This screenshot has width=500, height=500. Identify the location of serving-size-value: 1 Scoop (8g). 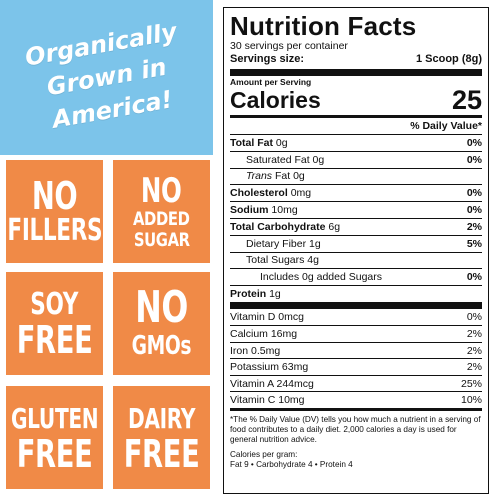
(448, 59).